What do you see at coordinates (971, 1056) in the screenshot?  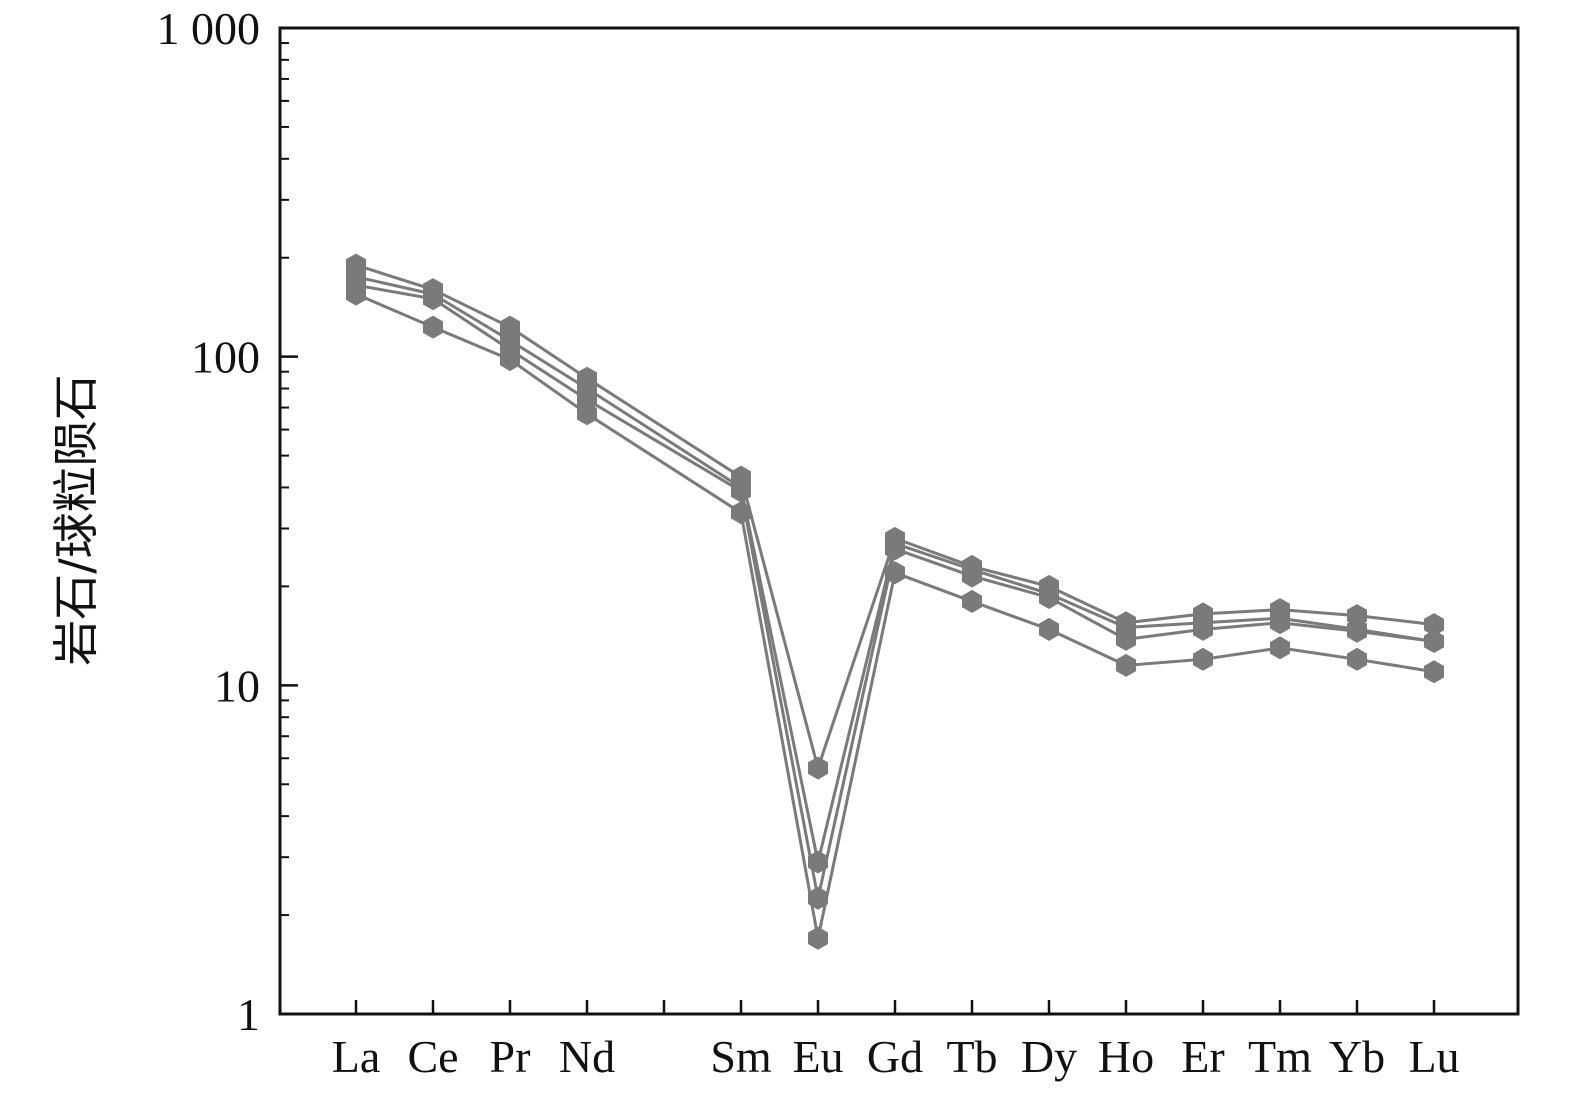 I see `x-tick-label: Tb` at bounding box center [971, 1056].